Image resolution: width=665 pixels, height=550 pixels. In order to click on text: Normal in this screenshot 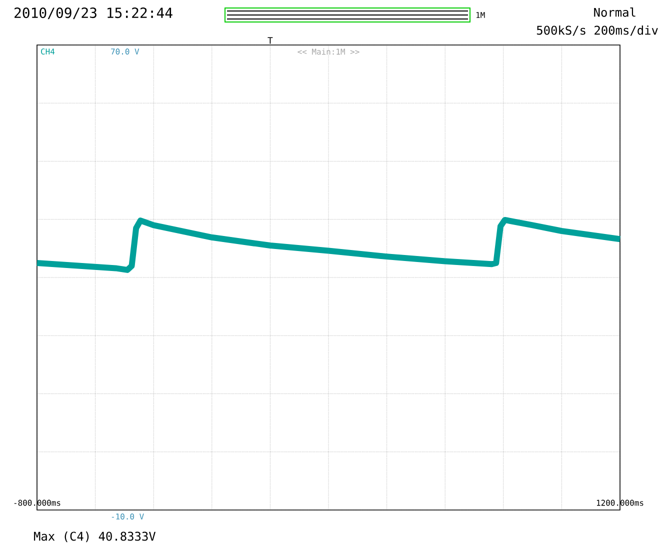, I will do `click(615, 12)`.